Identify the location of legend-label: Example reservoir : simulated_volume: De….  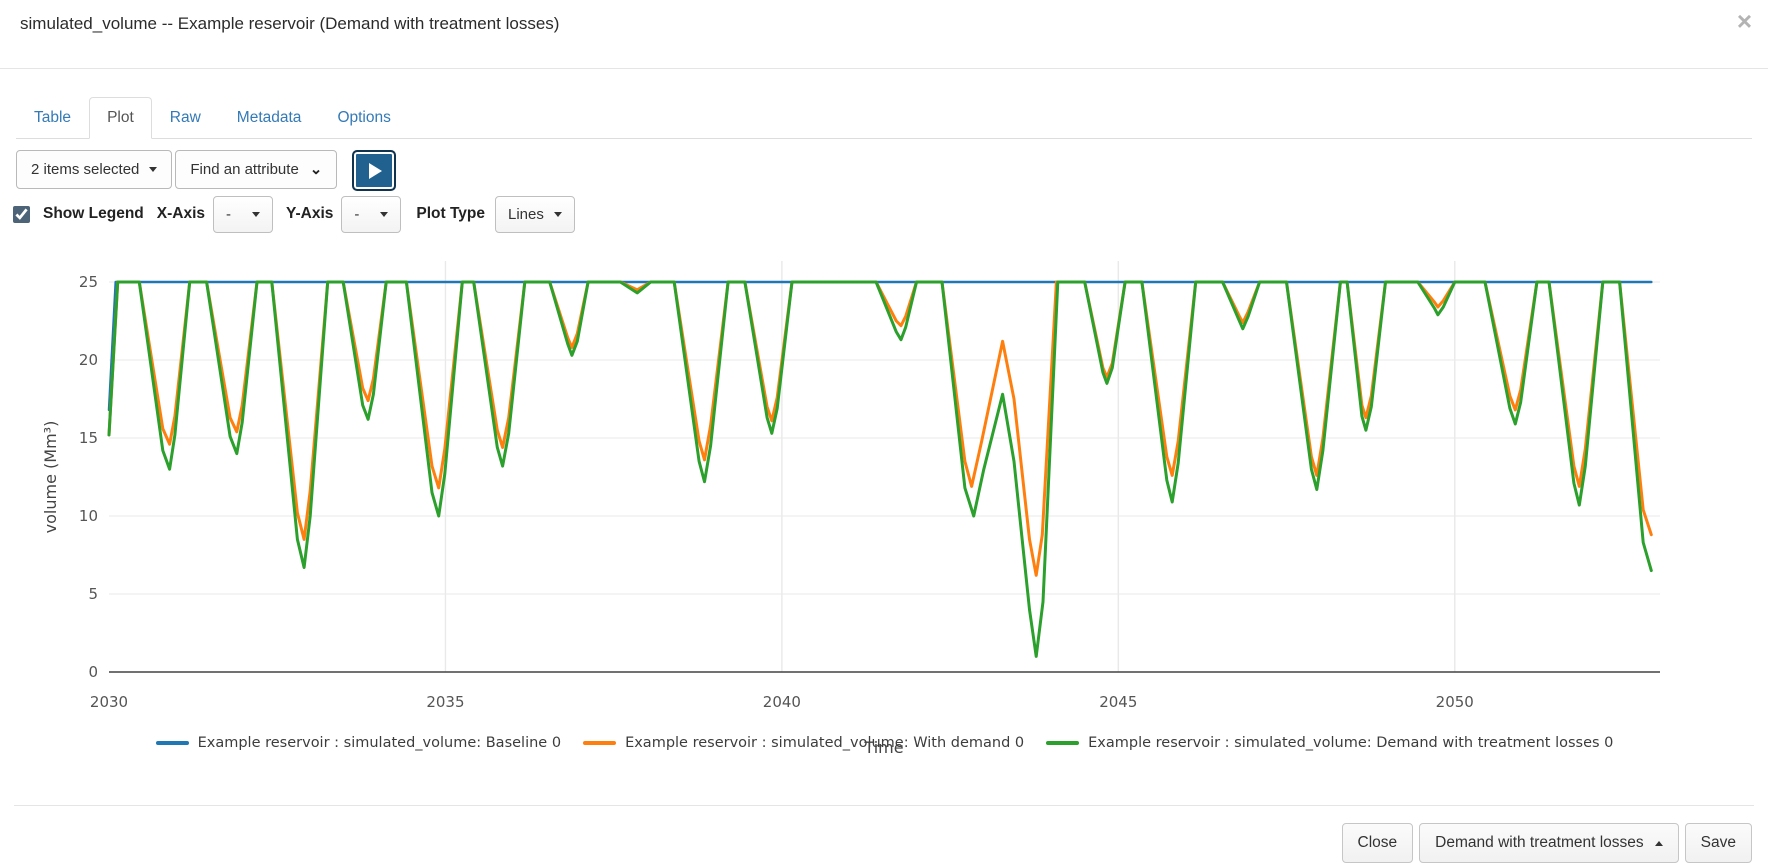
(1351, 743).